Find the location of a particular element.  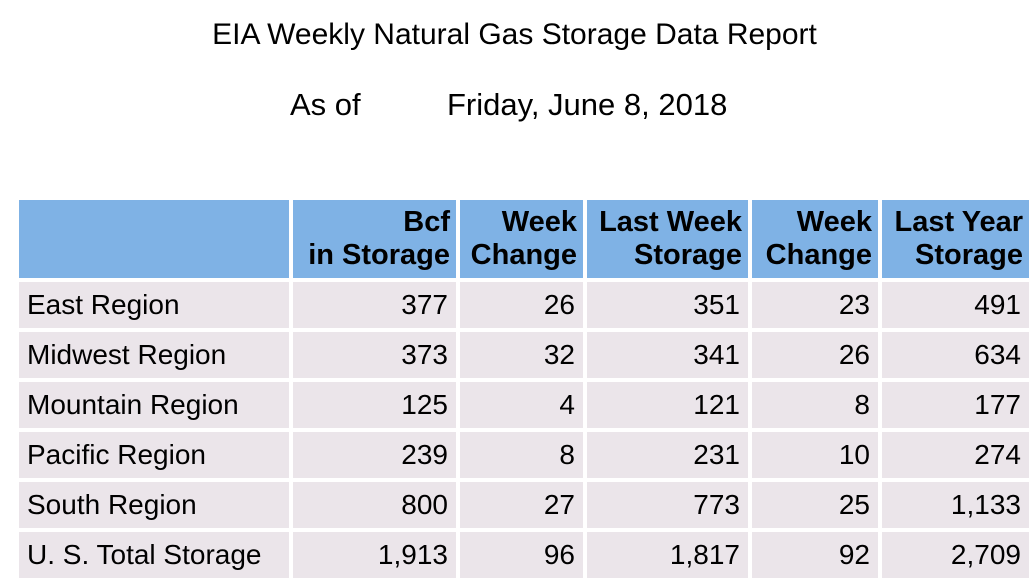

table-row: Pacific Region 239 8 231 10 274 is located at coordinates (524, 455).